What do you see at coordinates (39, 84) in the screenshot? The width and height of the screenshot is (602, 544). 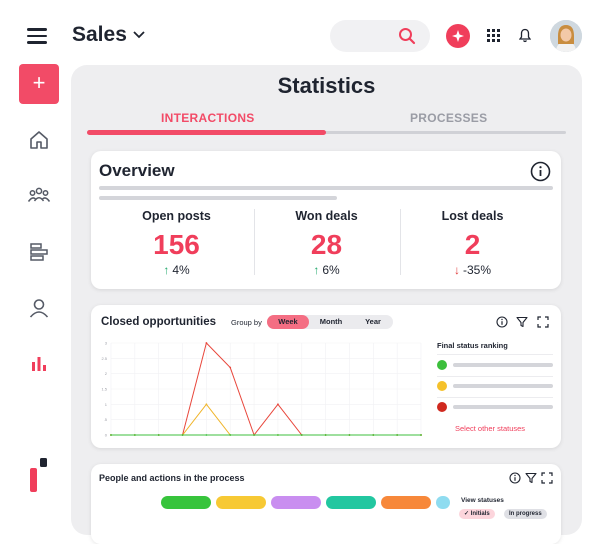 I see `add-button: +` at bounding box center [39, 84].